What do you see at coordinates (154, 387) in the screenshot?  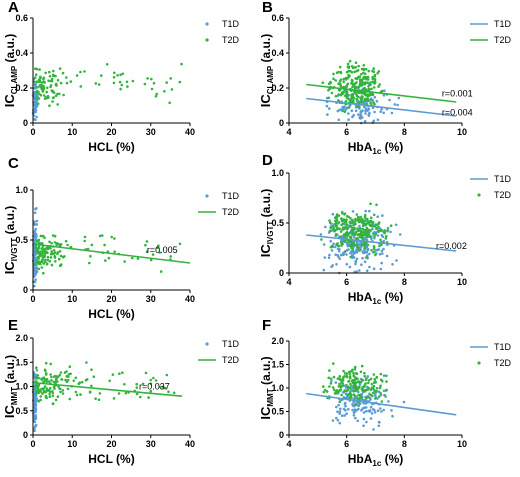 I see `r-value-annotation: r=0.037` at bounding box center [154, 387].